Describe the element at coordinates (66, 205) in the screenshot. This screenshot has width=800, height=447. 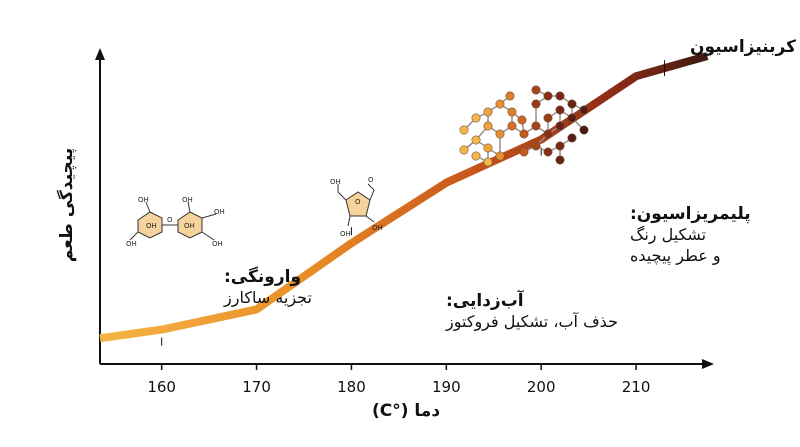
I see `y-axis-title: پیچیدگی طعم` at that location.